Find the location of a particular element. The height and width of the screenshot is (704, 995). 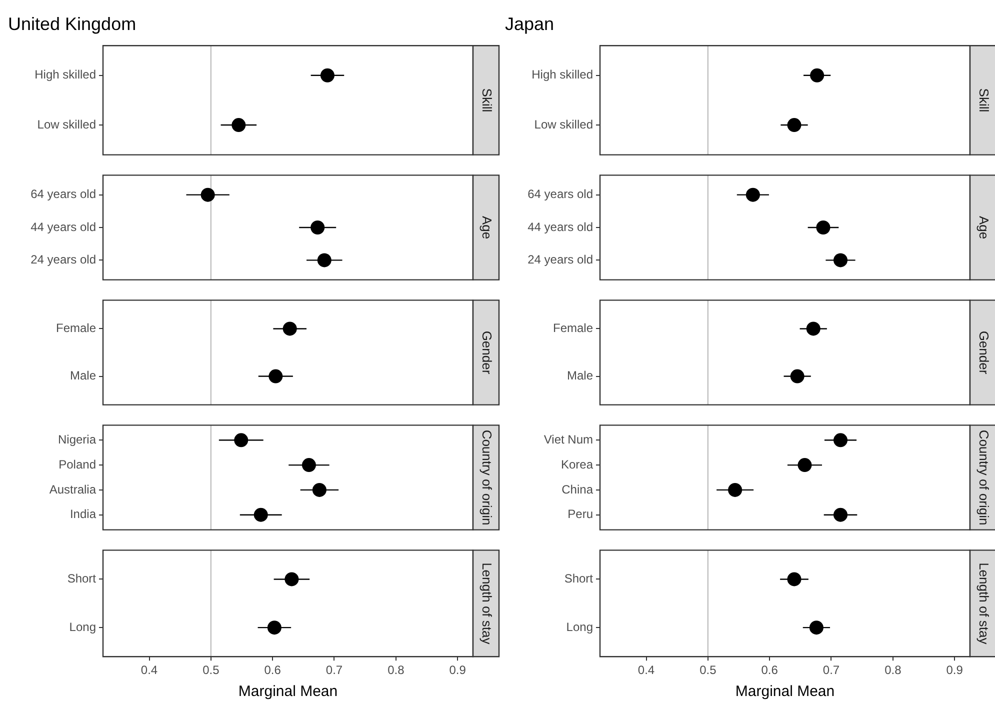

y-tick-label: Nigeria is located at coordinates (77, 439).